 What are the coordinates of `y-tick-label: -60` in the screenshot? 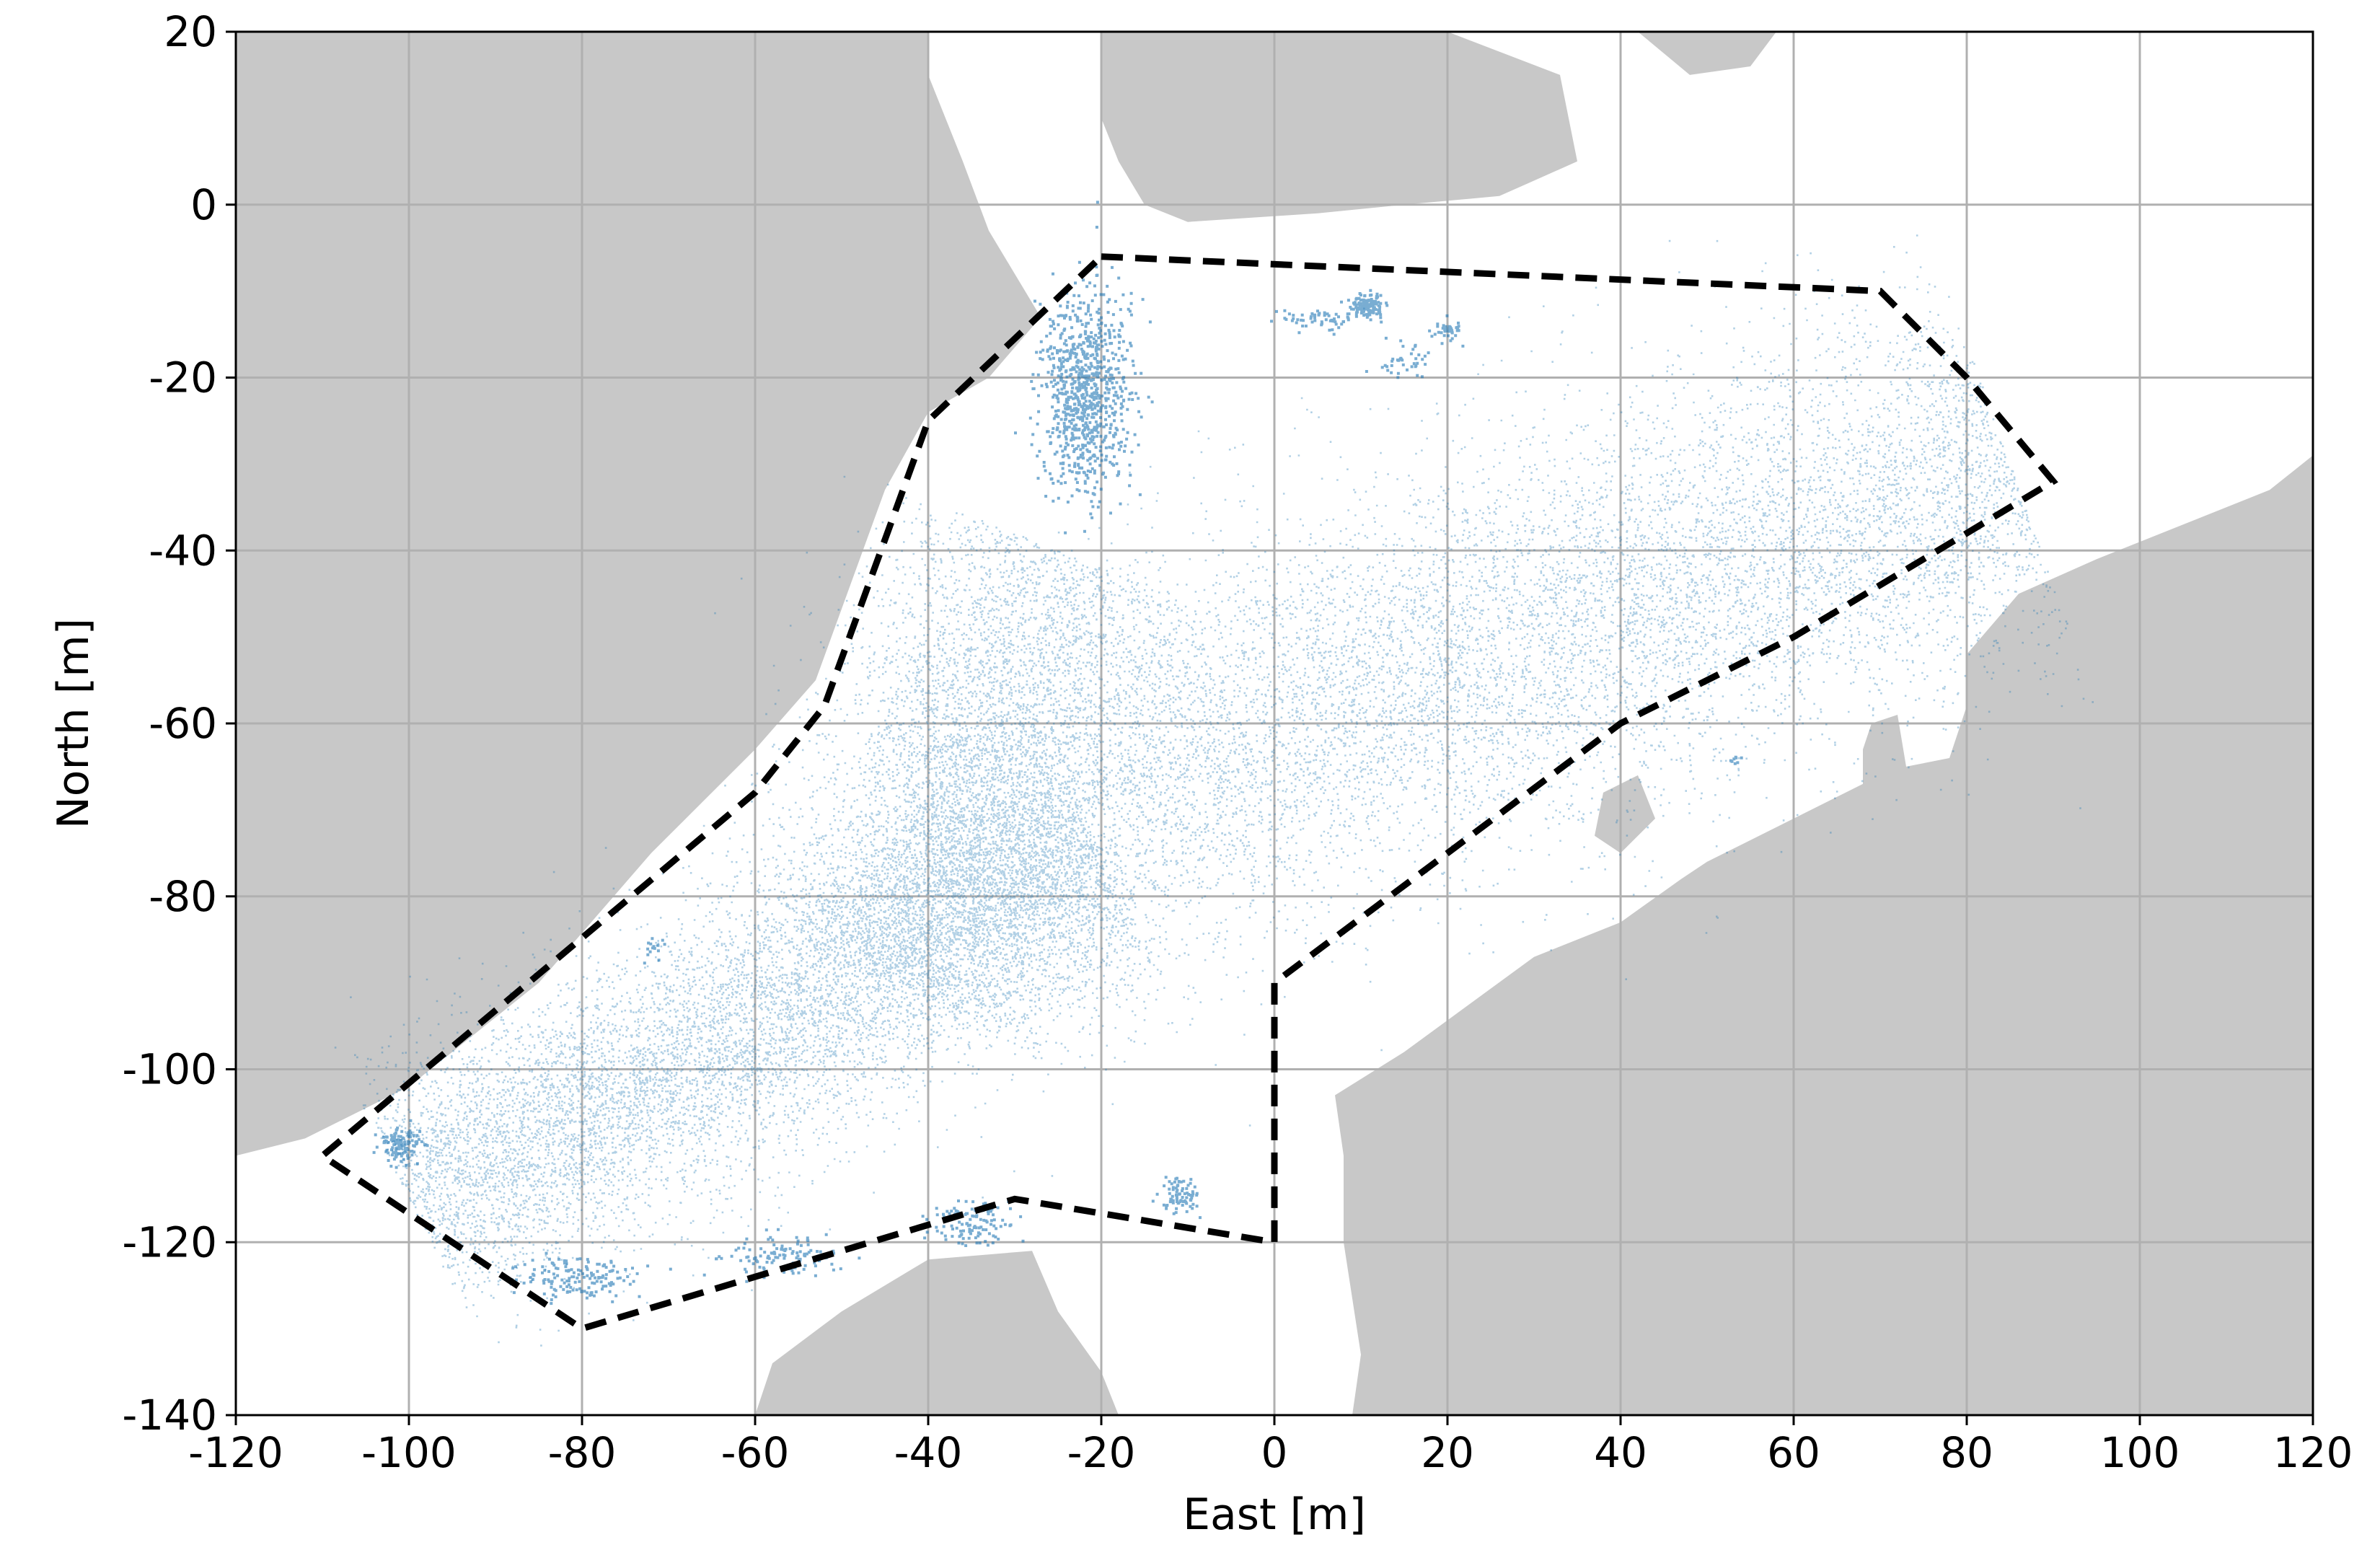 It's located at (183, 723).